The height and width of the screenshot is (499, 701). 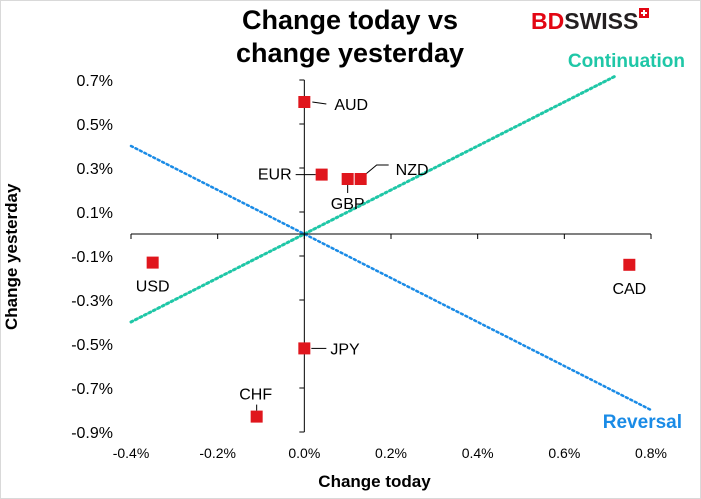 I want to click on y-tick-label: 0.3%, so click(x=95, y=169).